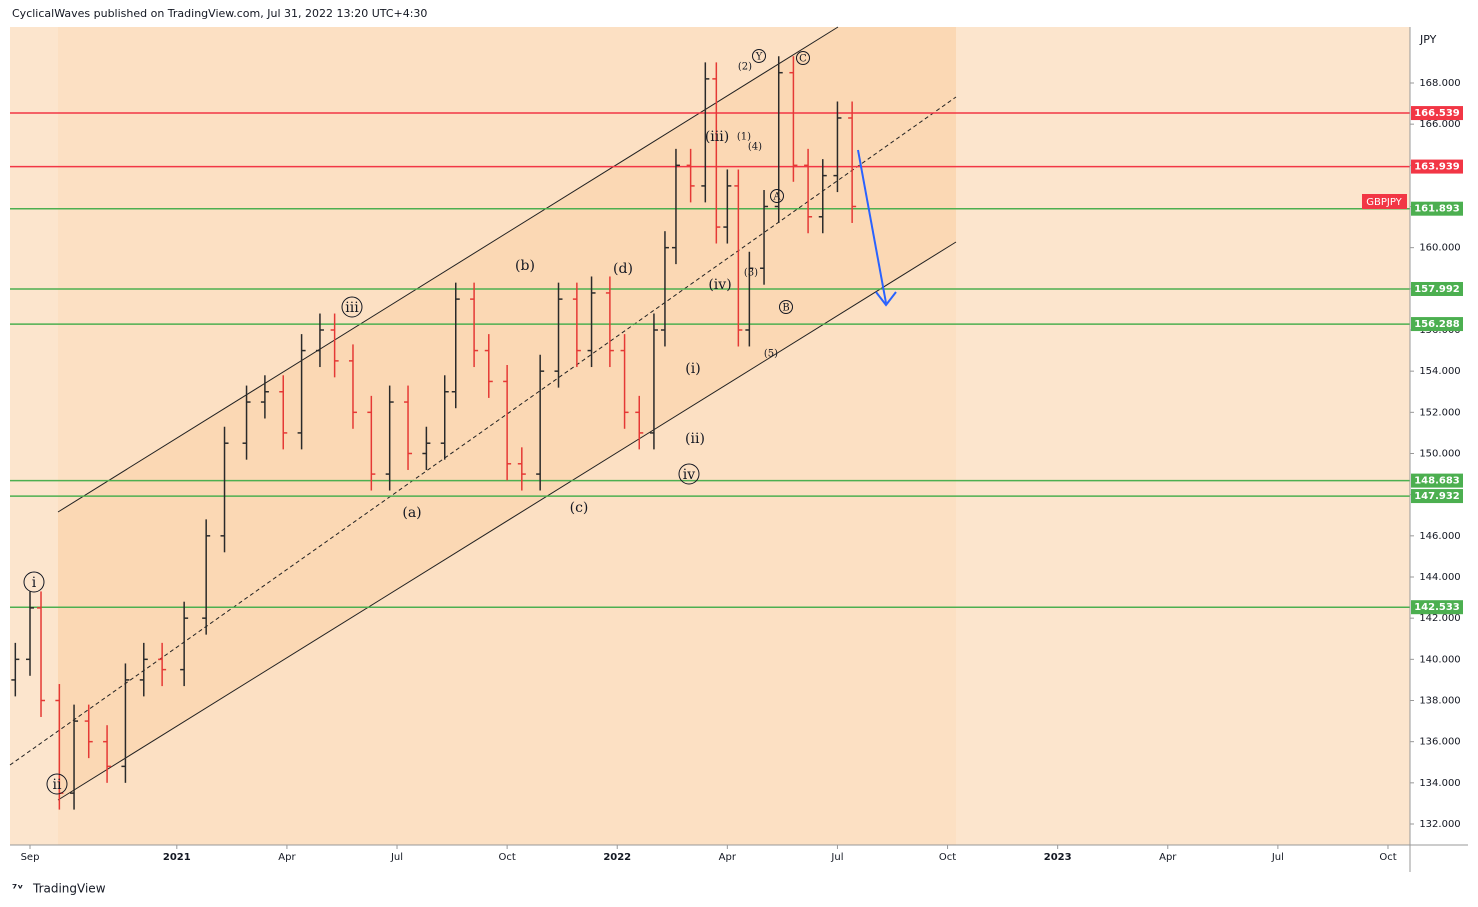  What do you see at coordinates (411, 513) in the screenshot?
I see `wave-label: (a)` at bounding box center [411, 513].